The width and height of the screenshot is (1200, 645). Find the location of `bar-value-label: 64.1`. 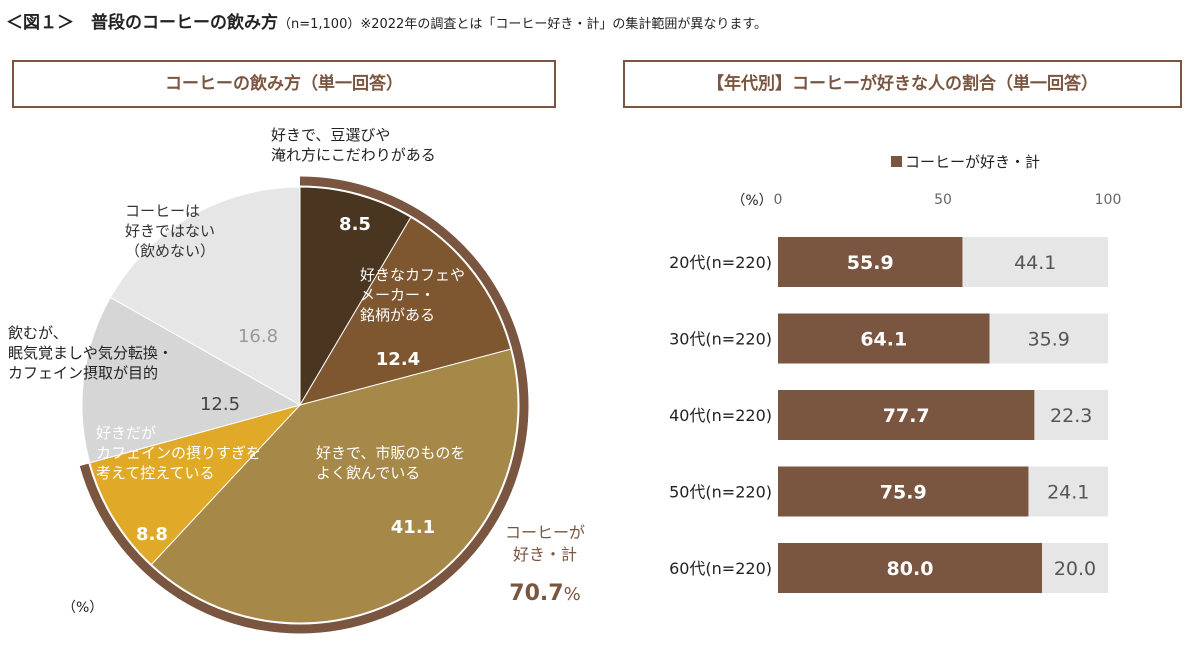

bar-value-label: 64.1 is located at coordinates (883, 340).